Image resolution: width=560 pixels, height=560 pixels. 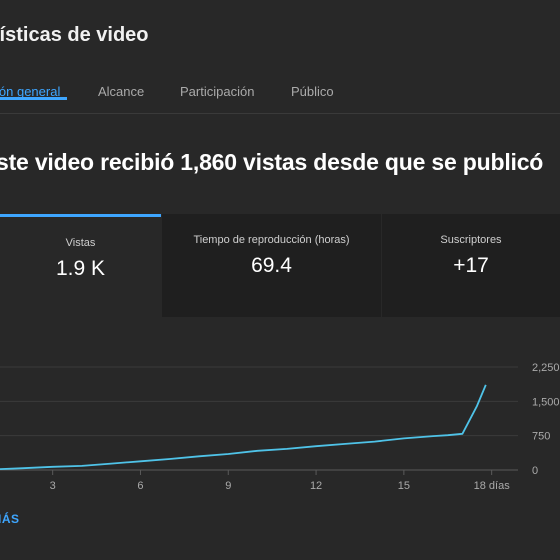 I want to click on tab-engagement-label: Participación, so click(x=217, y=91).